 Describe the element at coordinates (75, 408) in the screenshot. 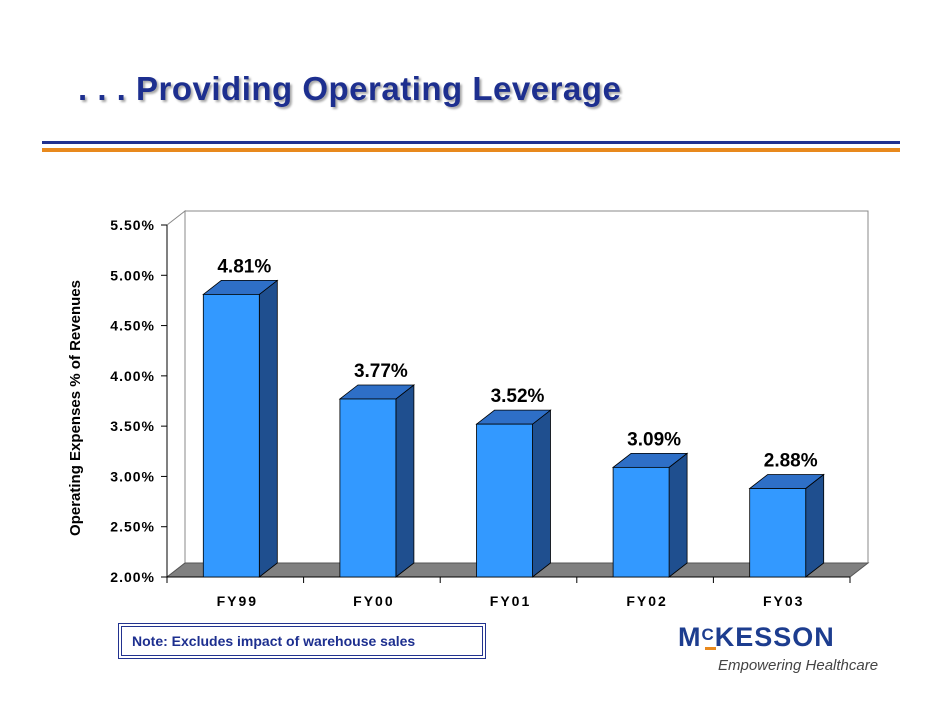

I see `y-axis-label: Operating Expenses % of Revenues` at that location.